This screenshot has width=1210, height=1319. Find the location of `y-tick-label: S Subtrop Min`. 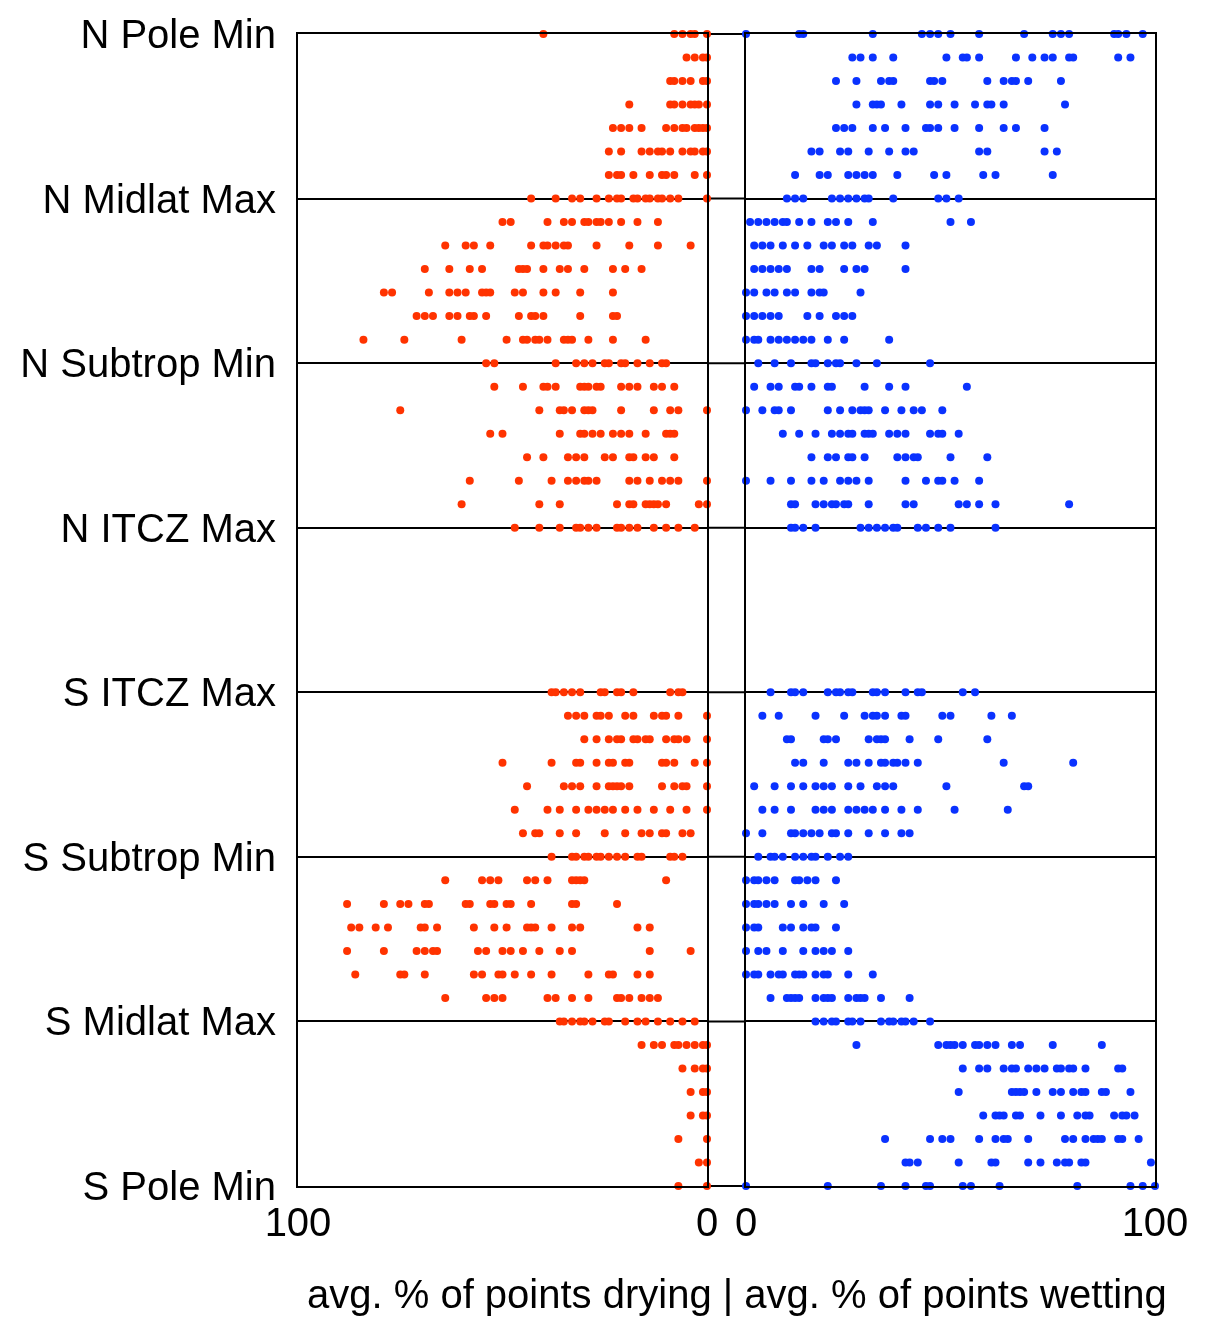

y-tick-label: S Subtrop Min is located at coordinates (149, 856).